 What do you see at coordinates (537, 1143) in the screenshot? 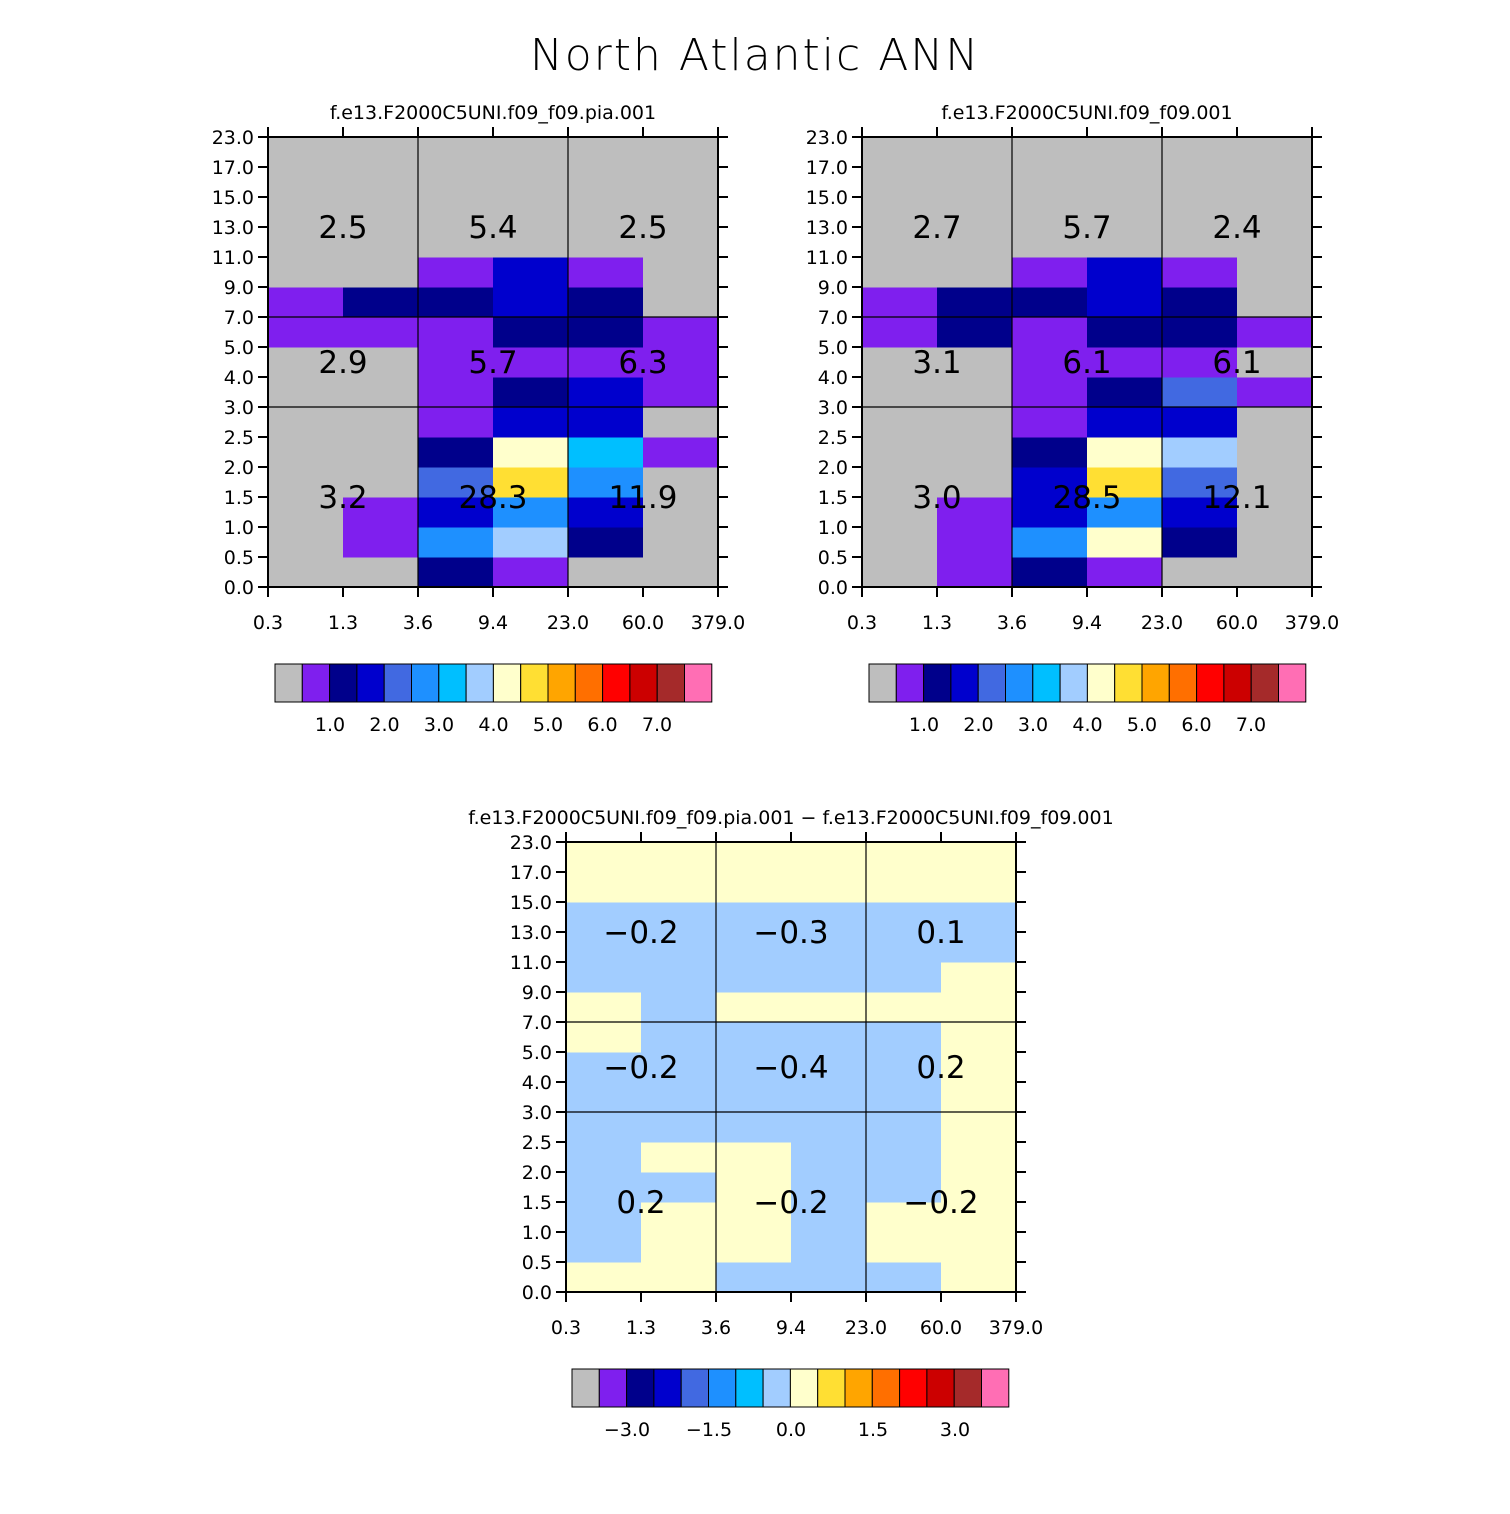
I see `y-tick-label: 2.5` at bounding box center [537, 1143].